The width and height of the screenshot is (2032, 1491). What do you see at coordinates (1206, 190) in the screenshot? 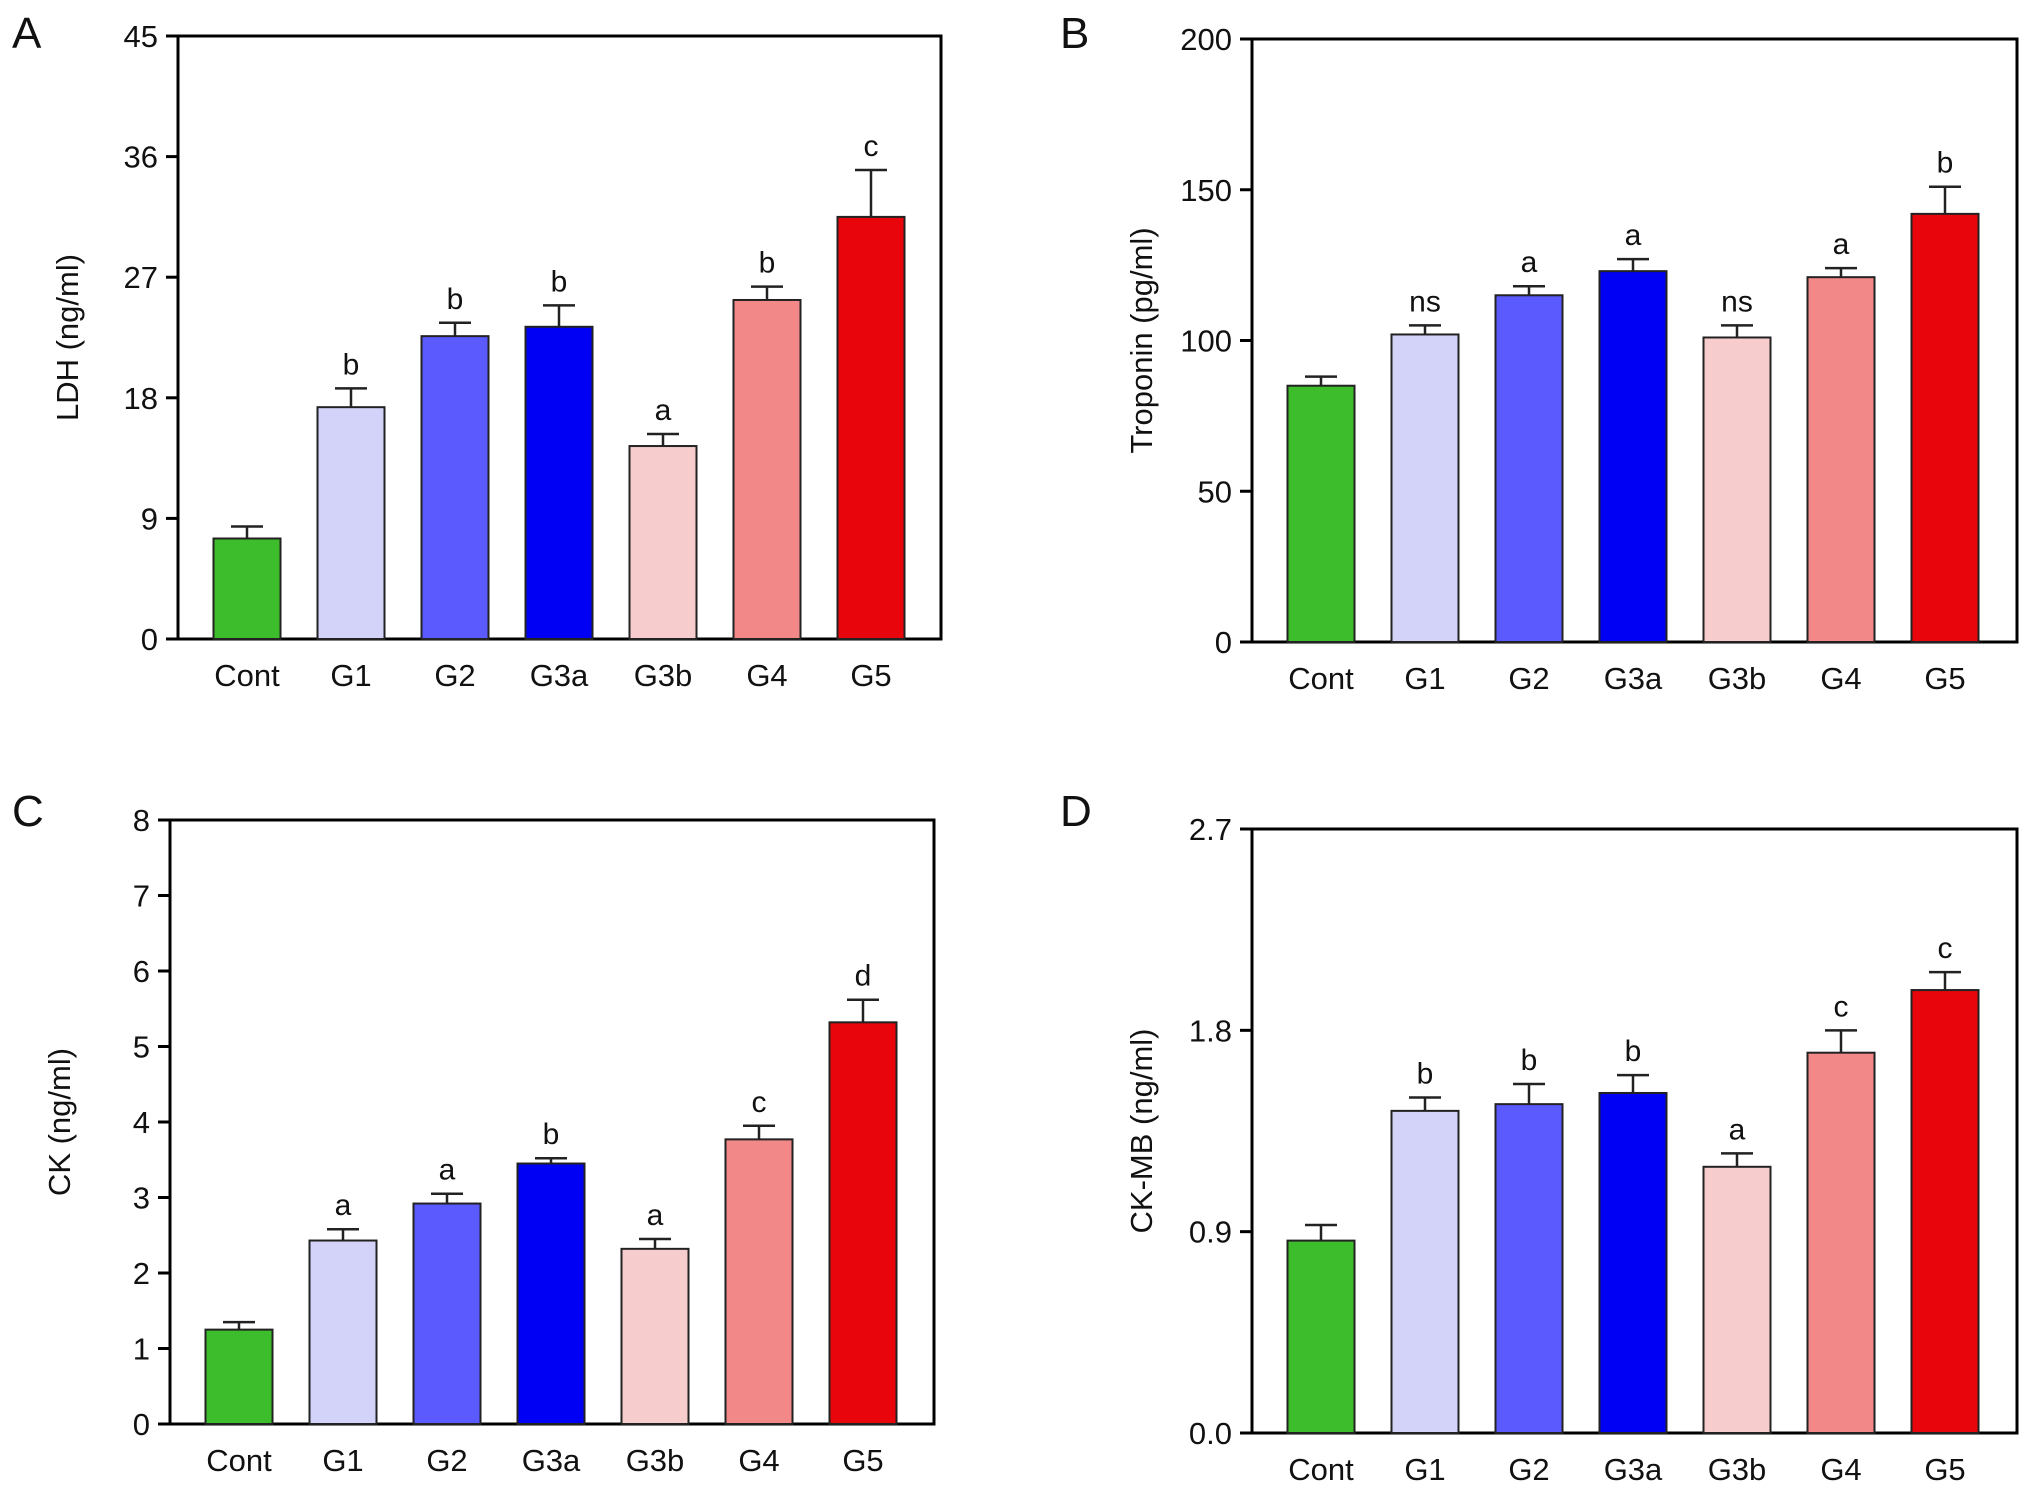
I see `y-tick-label: 150` at bounding box center [1206, 190].